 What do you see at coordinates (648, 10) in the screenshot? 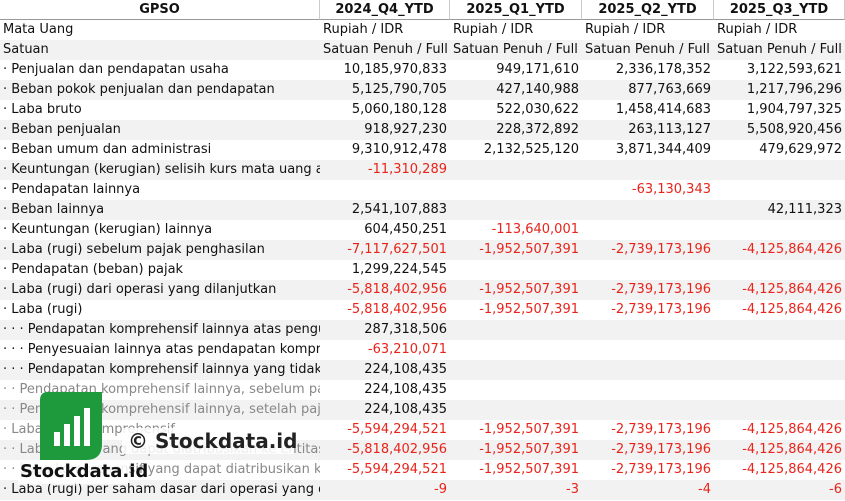
I see `header-cell: 2025_Q2_YTD` at bounding box center [648, 10].